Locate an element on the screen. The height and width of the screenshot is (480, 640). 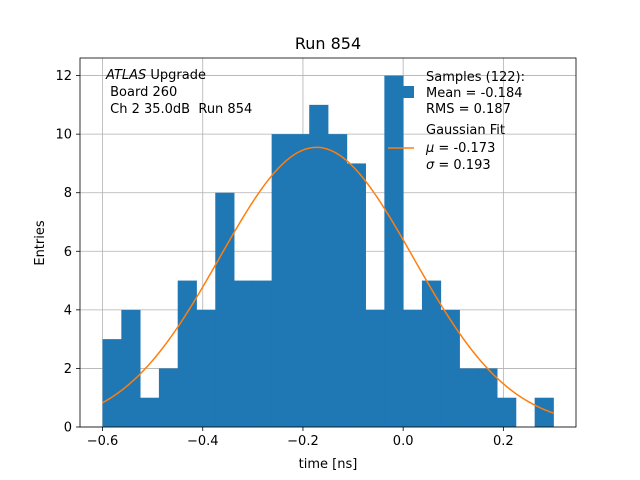
y-tick-label-6: 12 is located at coordinates (63, 76).